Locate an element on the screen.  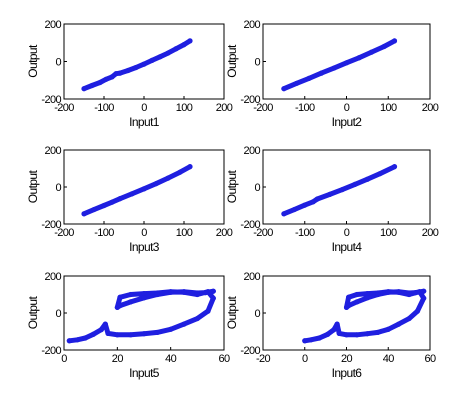
x-tick-label: 40 is located at coordinates (171, 359).